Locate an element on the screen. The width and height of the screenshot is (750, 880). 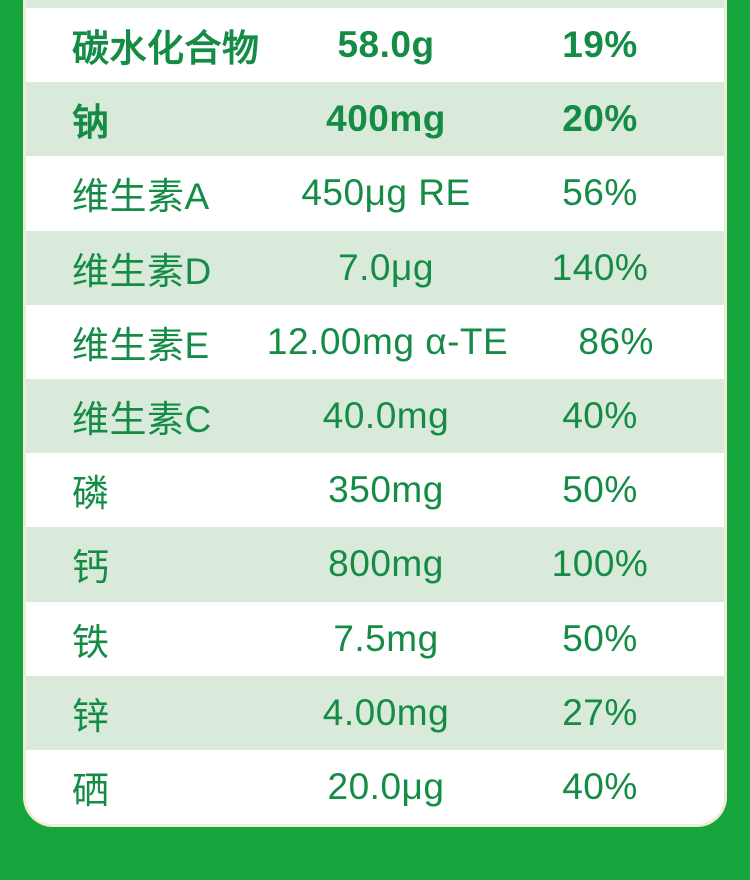
nutrient-name: 磷 is located at coordinates (91, 494).